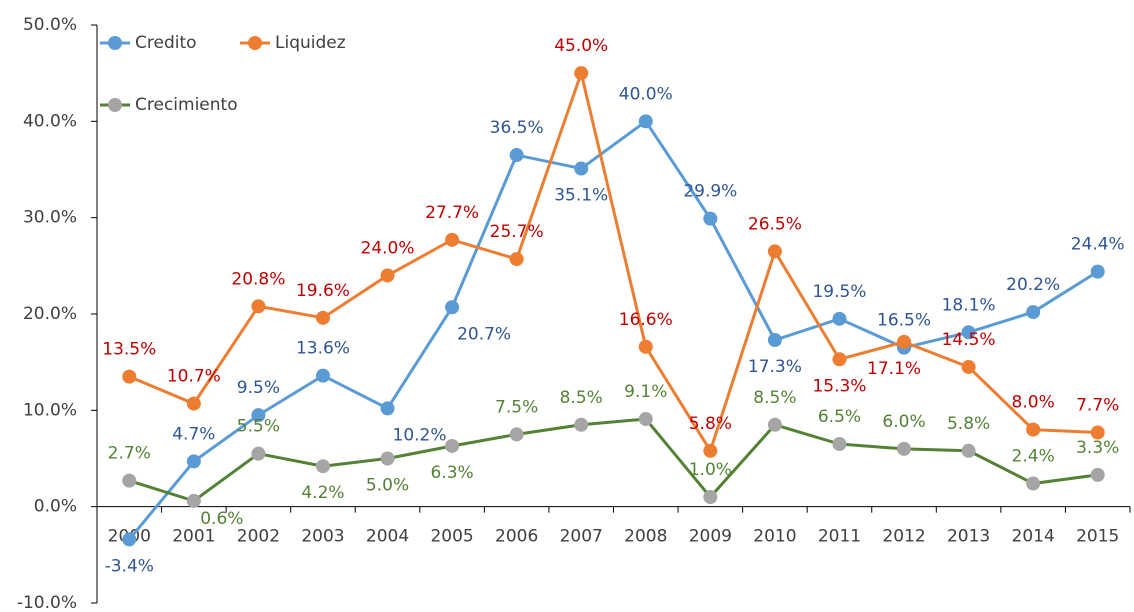  Describe the element at coordinates (323, 349) in the screenshot. I see `data-label: 13.6%` at that location.